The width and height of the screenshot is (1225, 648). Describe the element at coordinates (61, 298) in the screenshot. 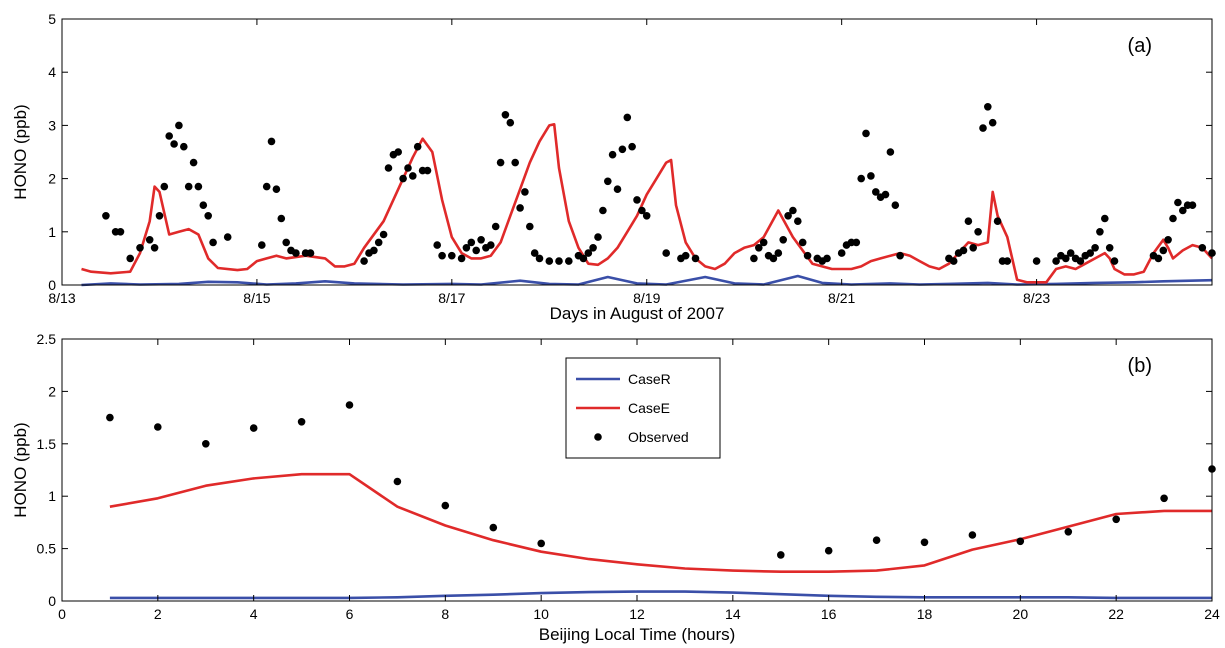

I see `panel-a-xtick-label: 8/13` at that location.